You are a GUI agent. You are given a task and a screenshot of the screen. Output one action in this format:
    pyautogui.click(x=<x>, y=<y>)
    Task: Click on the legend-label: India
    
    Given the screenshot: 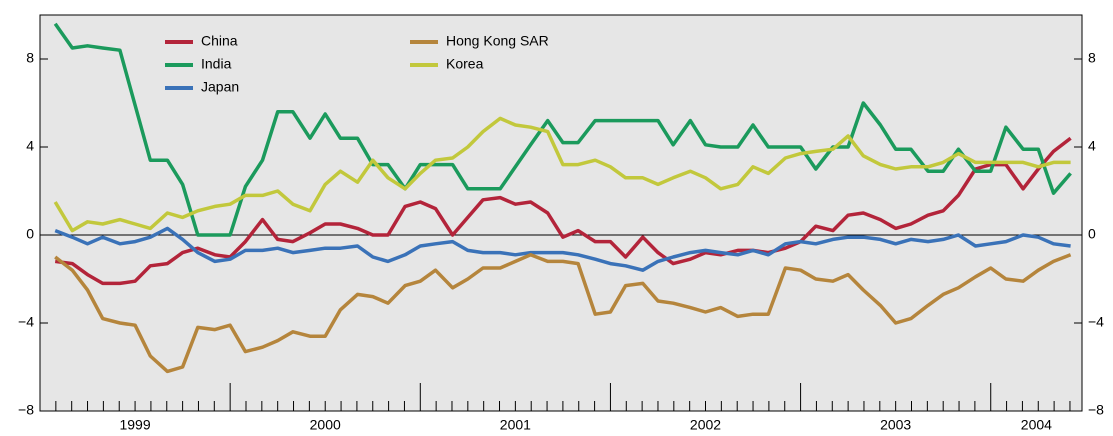 What is the action you would take?
    pyautogui.click(x=216, y=64)
    